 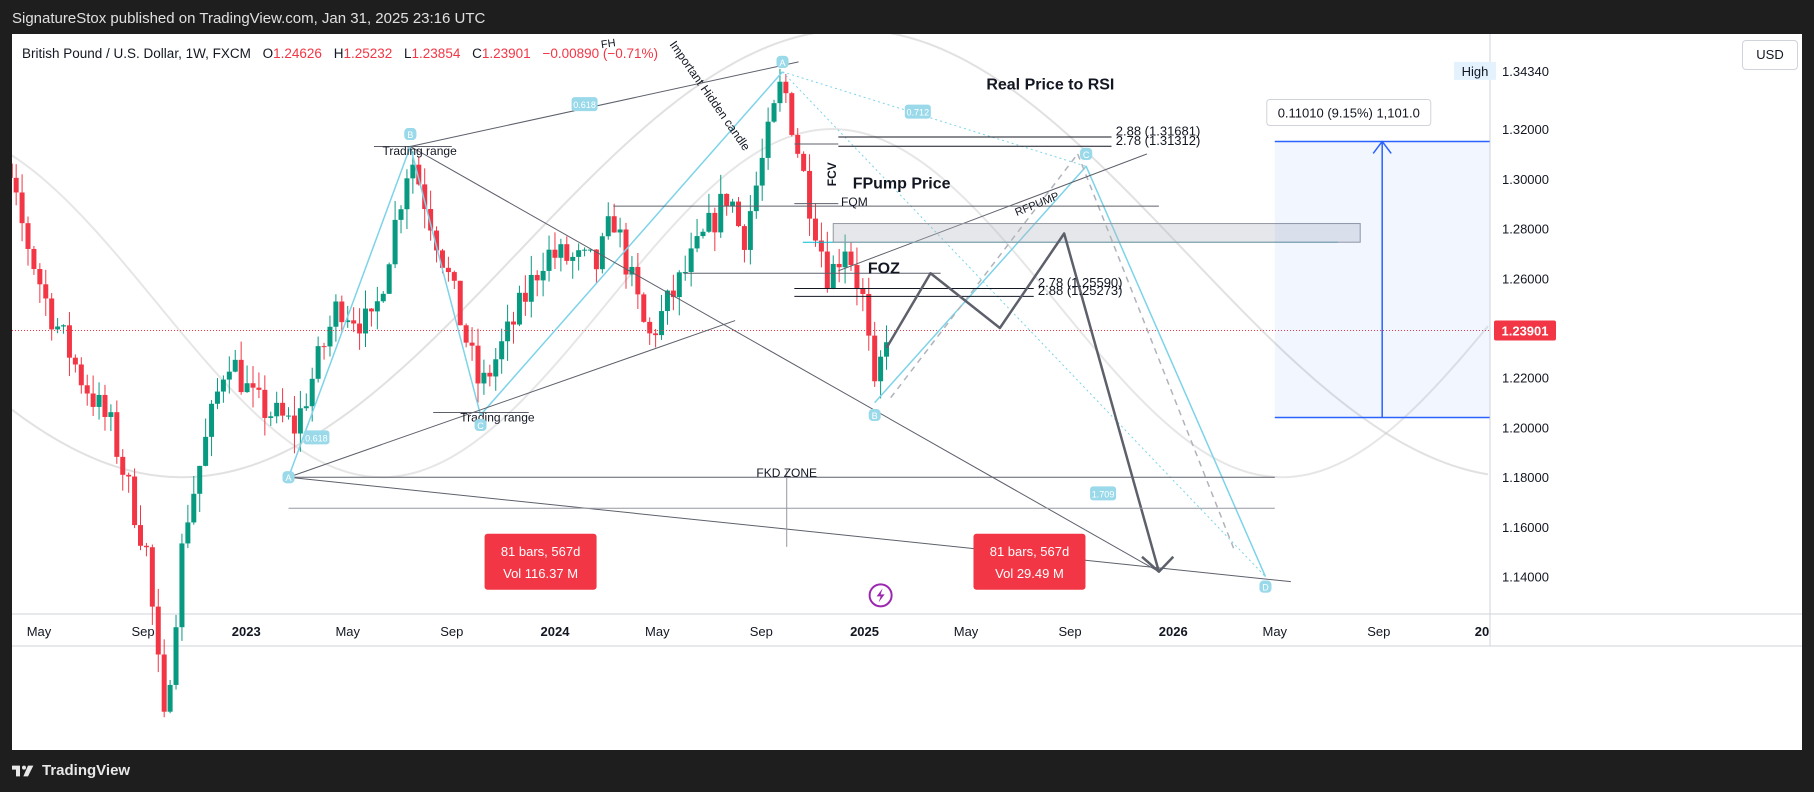 I want to click on symbol-name: British Pound / U.S. Dollar, 1W, FXCM, so click(x=136, y=53).